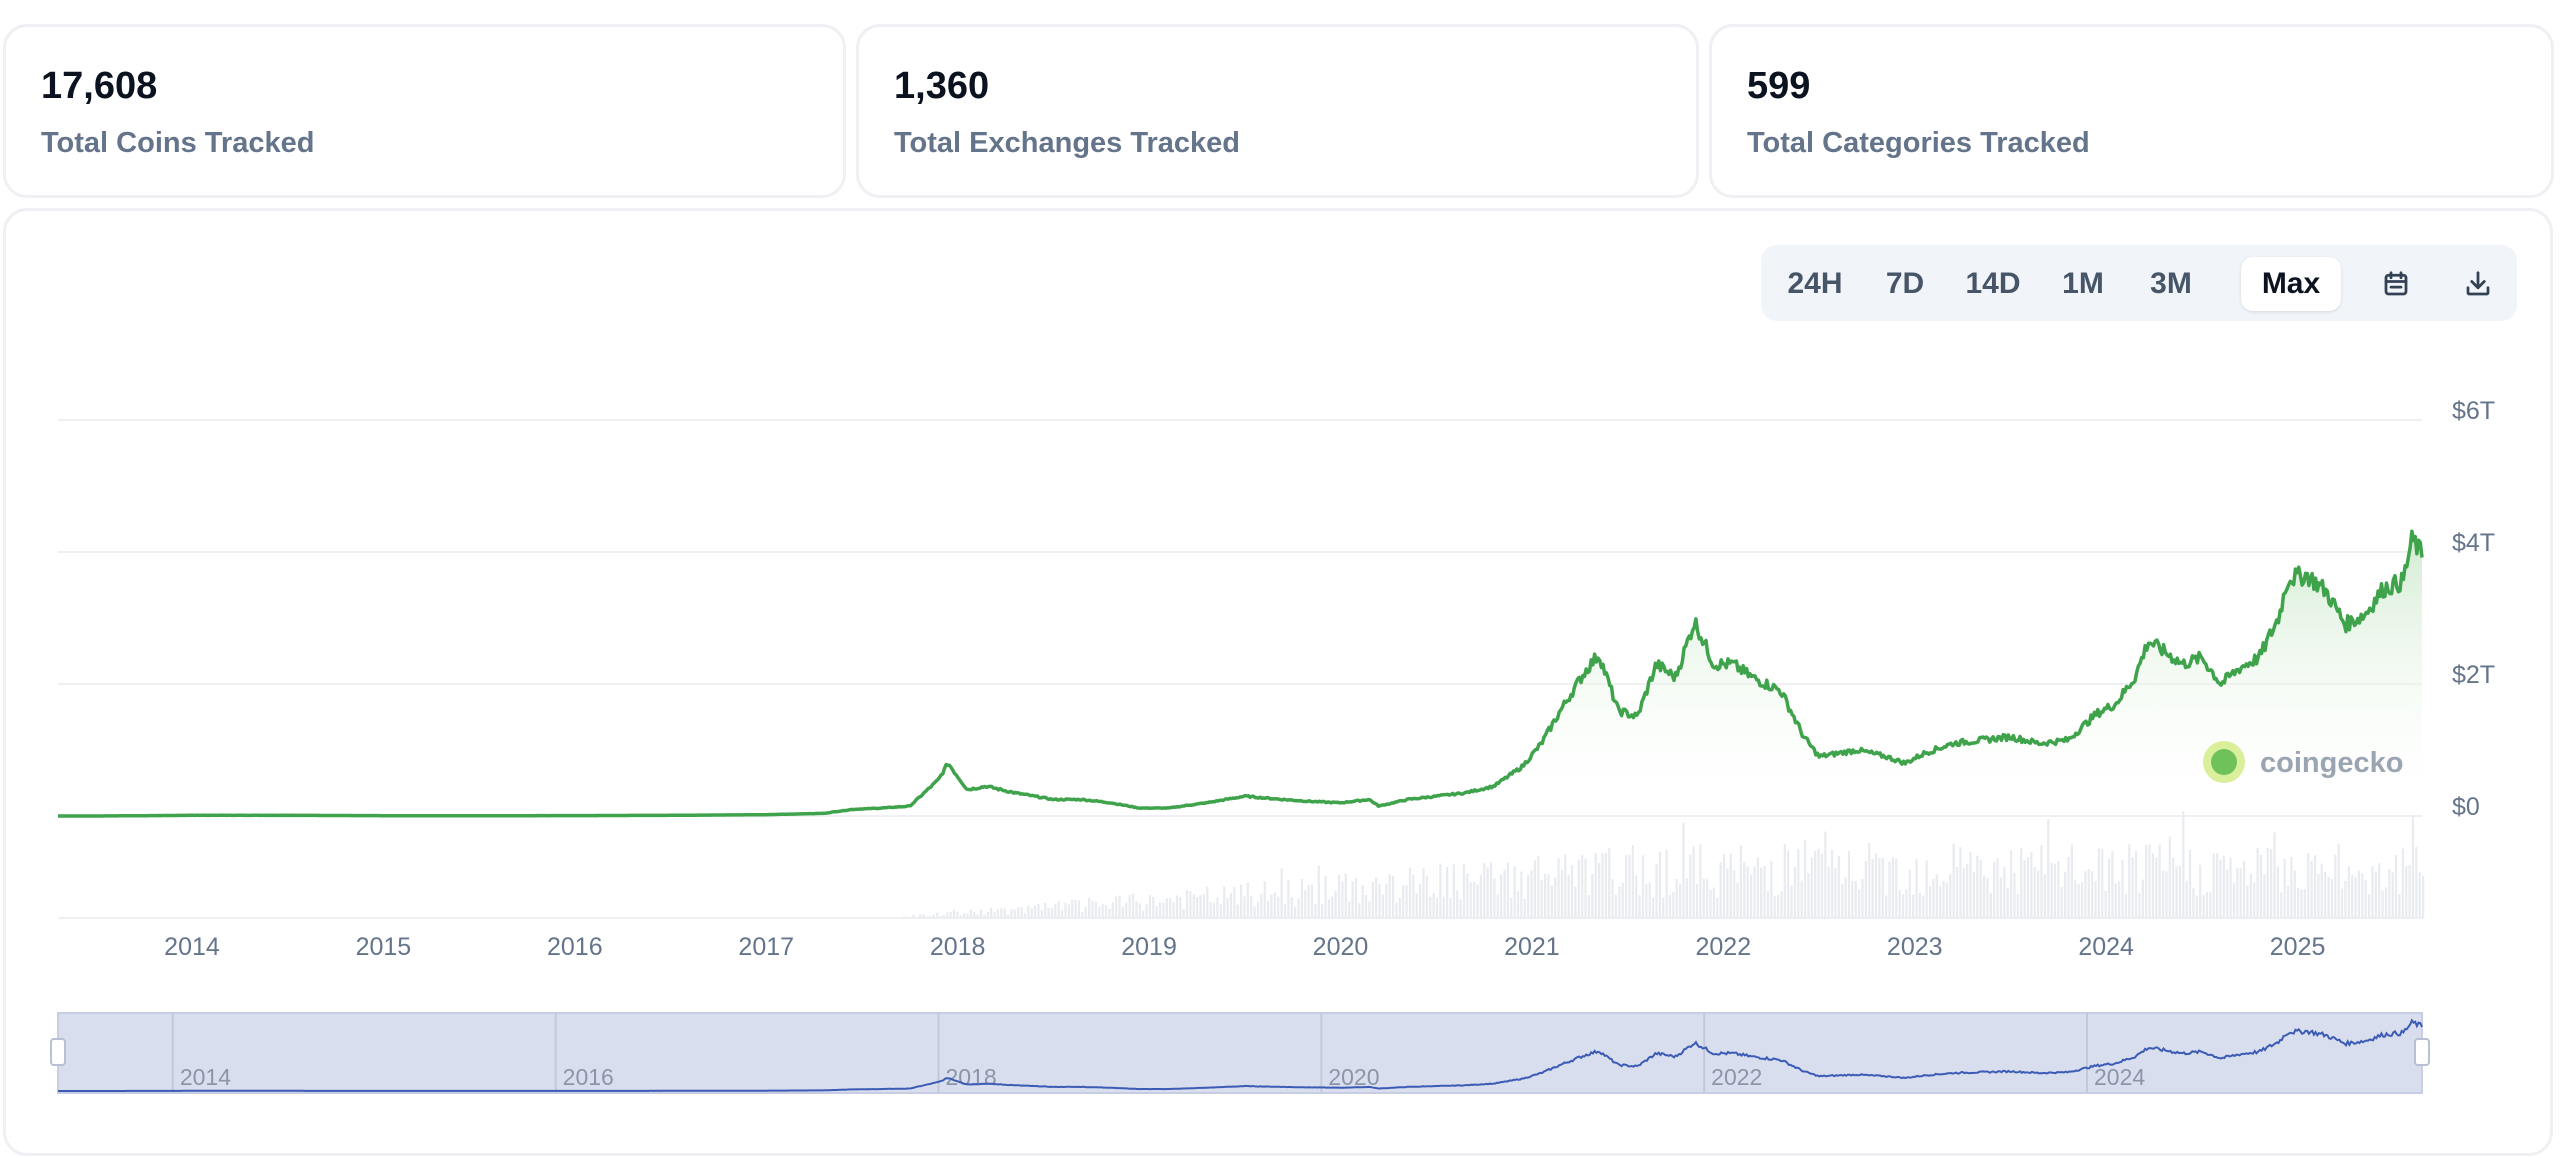 The width and height of the screenshot is (2560, 1158). Describe the element at coordinates (942, 86) in the screenshot. I see `stat-value: 1,360` at that location.